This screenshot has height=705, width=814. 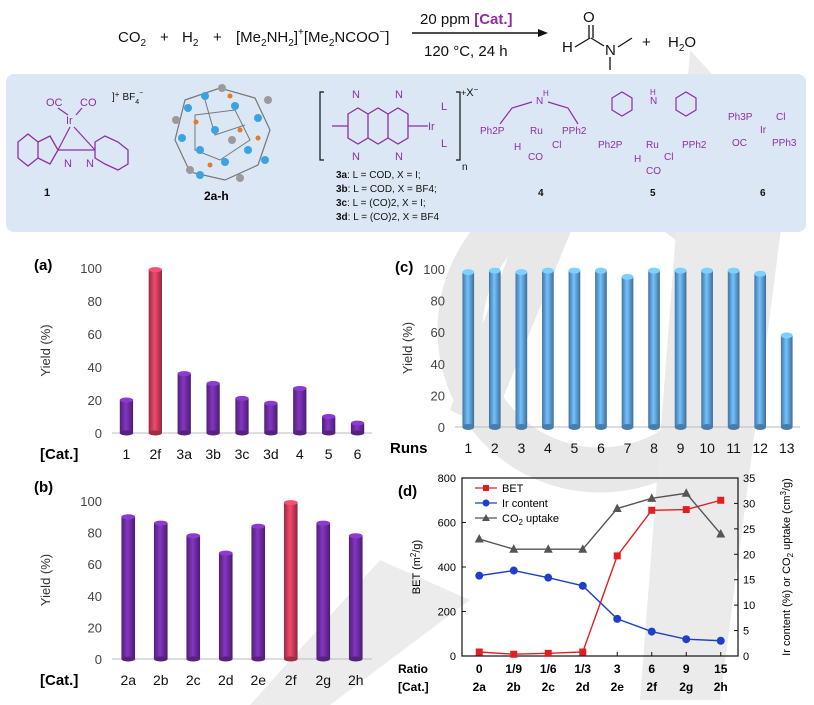 What do you see at coordinates (652, 145) in the screenshot?
I see `svg-text: Ru` at bounding box center [652, 145].